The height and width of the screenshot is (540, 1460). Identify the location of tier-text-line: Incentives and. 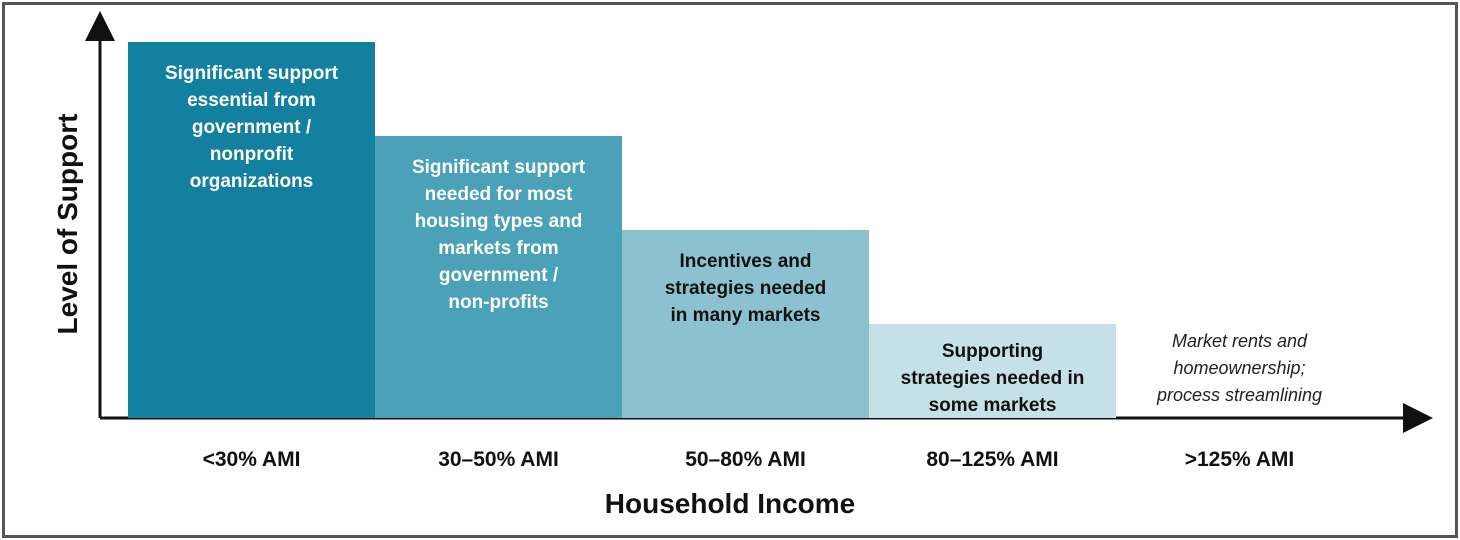
(745, 261).